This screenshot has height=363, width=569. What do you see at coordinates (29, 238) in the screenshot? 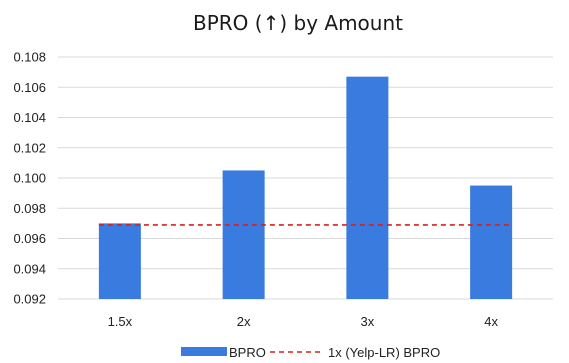
I see `y-tick-label: 0.096` at bounding box center [29, 238].